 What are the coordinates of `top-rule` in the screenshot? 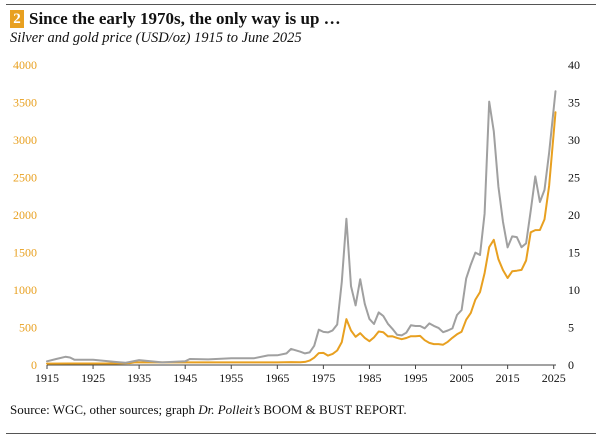 It's located at (301, 4).